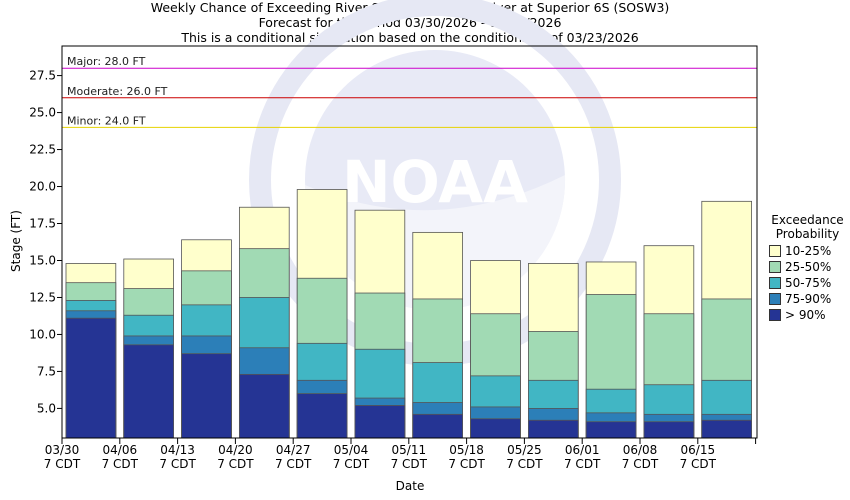 Image resolution: width=850 pixels, height=500 pixels. I want to click on y-axis-label: Stage (FT), so click(16, 241).